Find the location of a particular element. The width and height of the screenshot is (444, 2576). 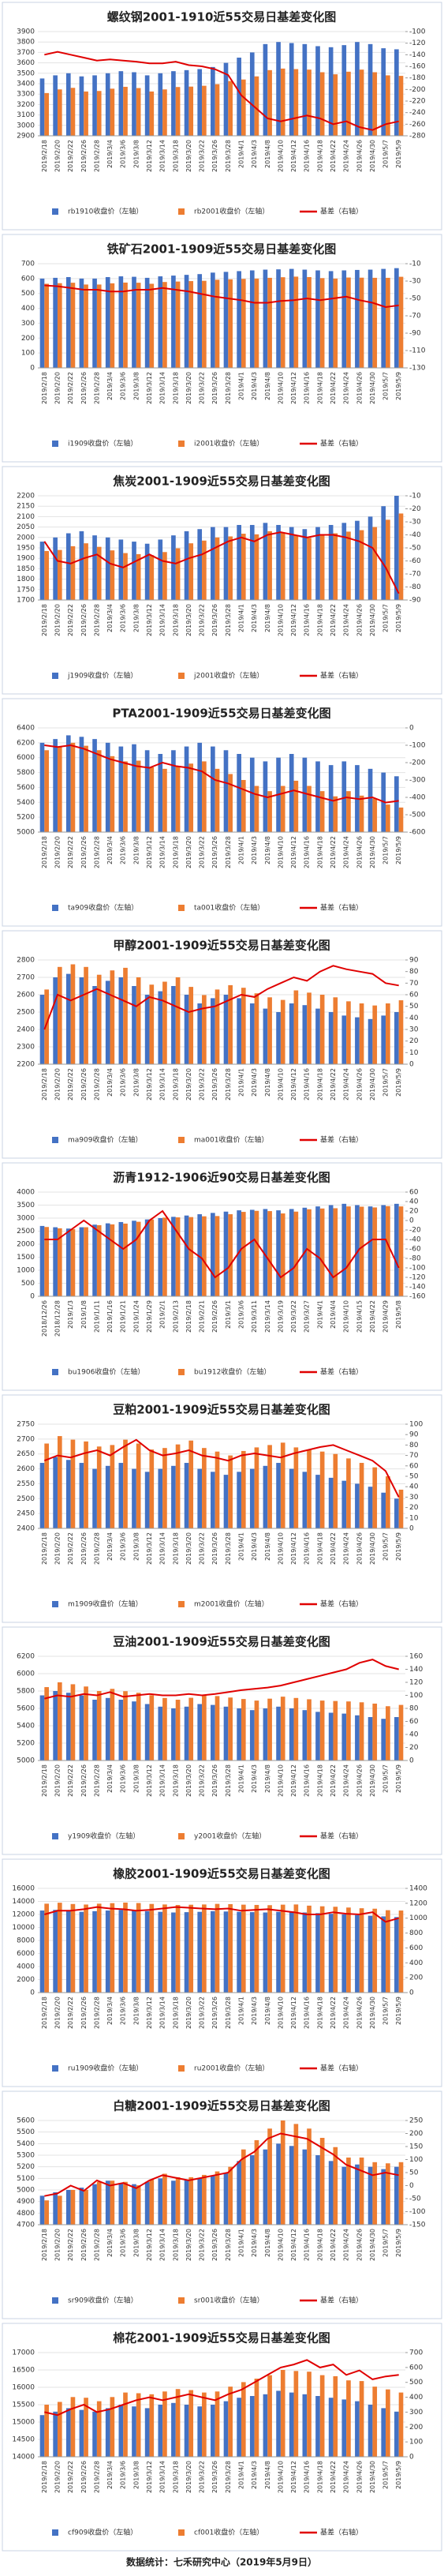

y-tick-label: 5000 is located at coordinates (26, 2191).